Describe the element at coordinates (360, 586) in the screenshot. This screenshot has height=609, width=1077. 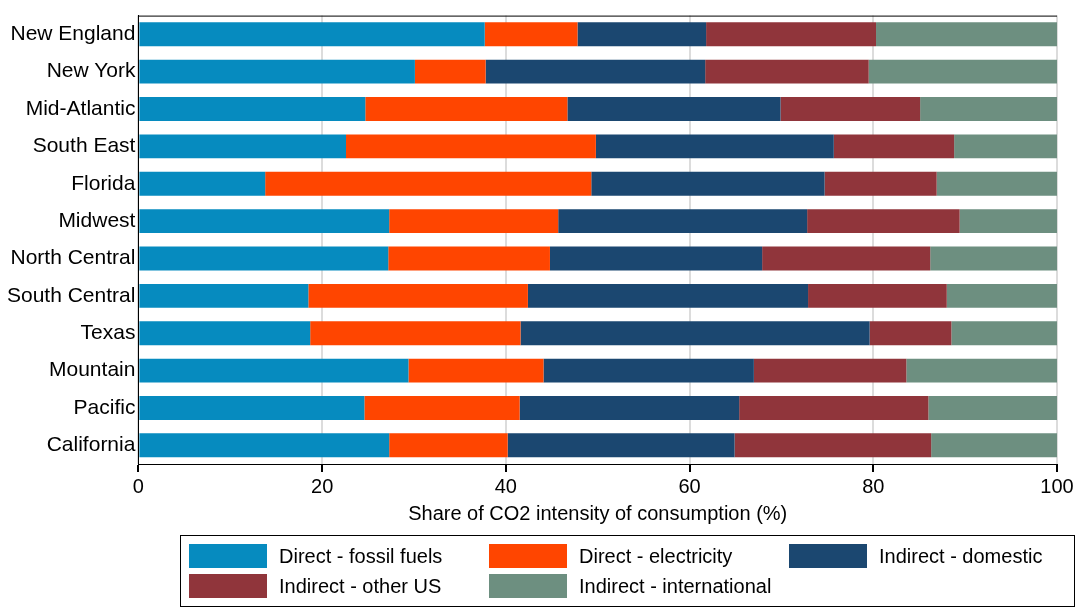
I see `legend-label: Indirect - other US` at that location.